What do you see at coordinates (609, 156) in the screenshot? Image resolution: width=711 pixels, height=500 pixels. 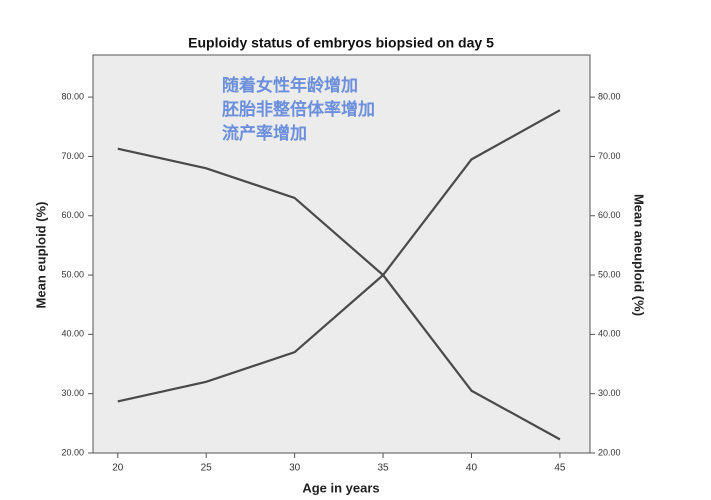 I see `y2-tick-label: 70.00` at bounding box center [609, 156].